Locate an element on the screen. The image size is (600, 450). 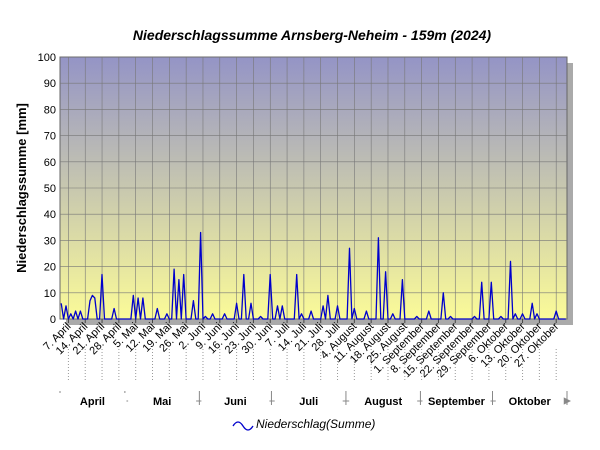
y-tick-label: 10 is located at coordinates (50, 294).